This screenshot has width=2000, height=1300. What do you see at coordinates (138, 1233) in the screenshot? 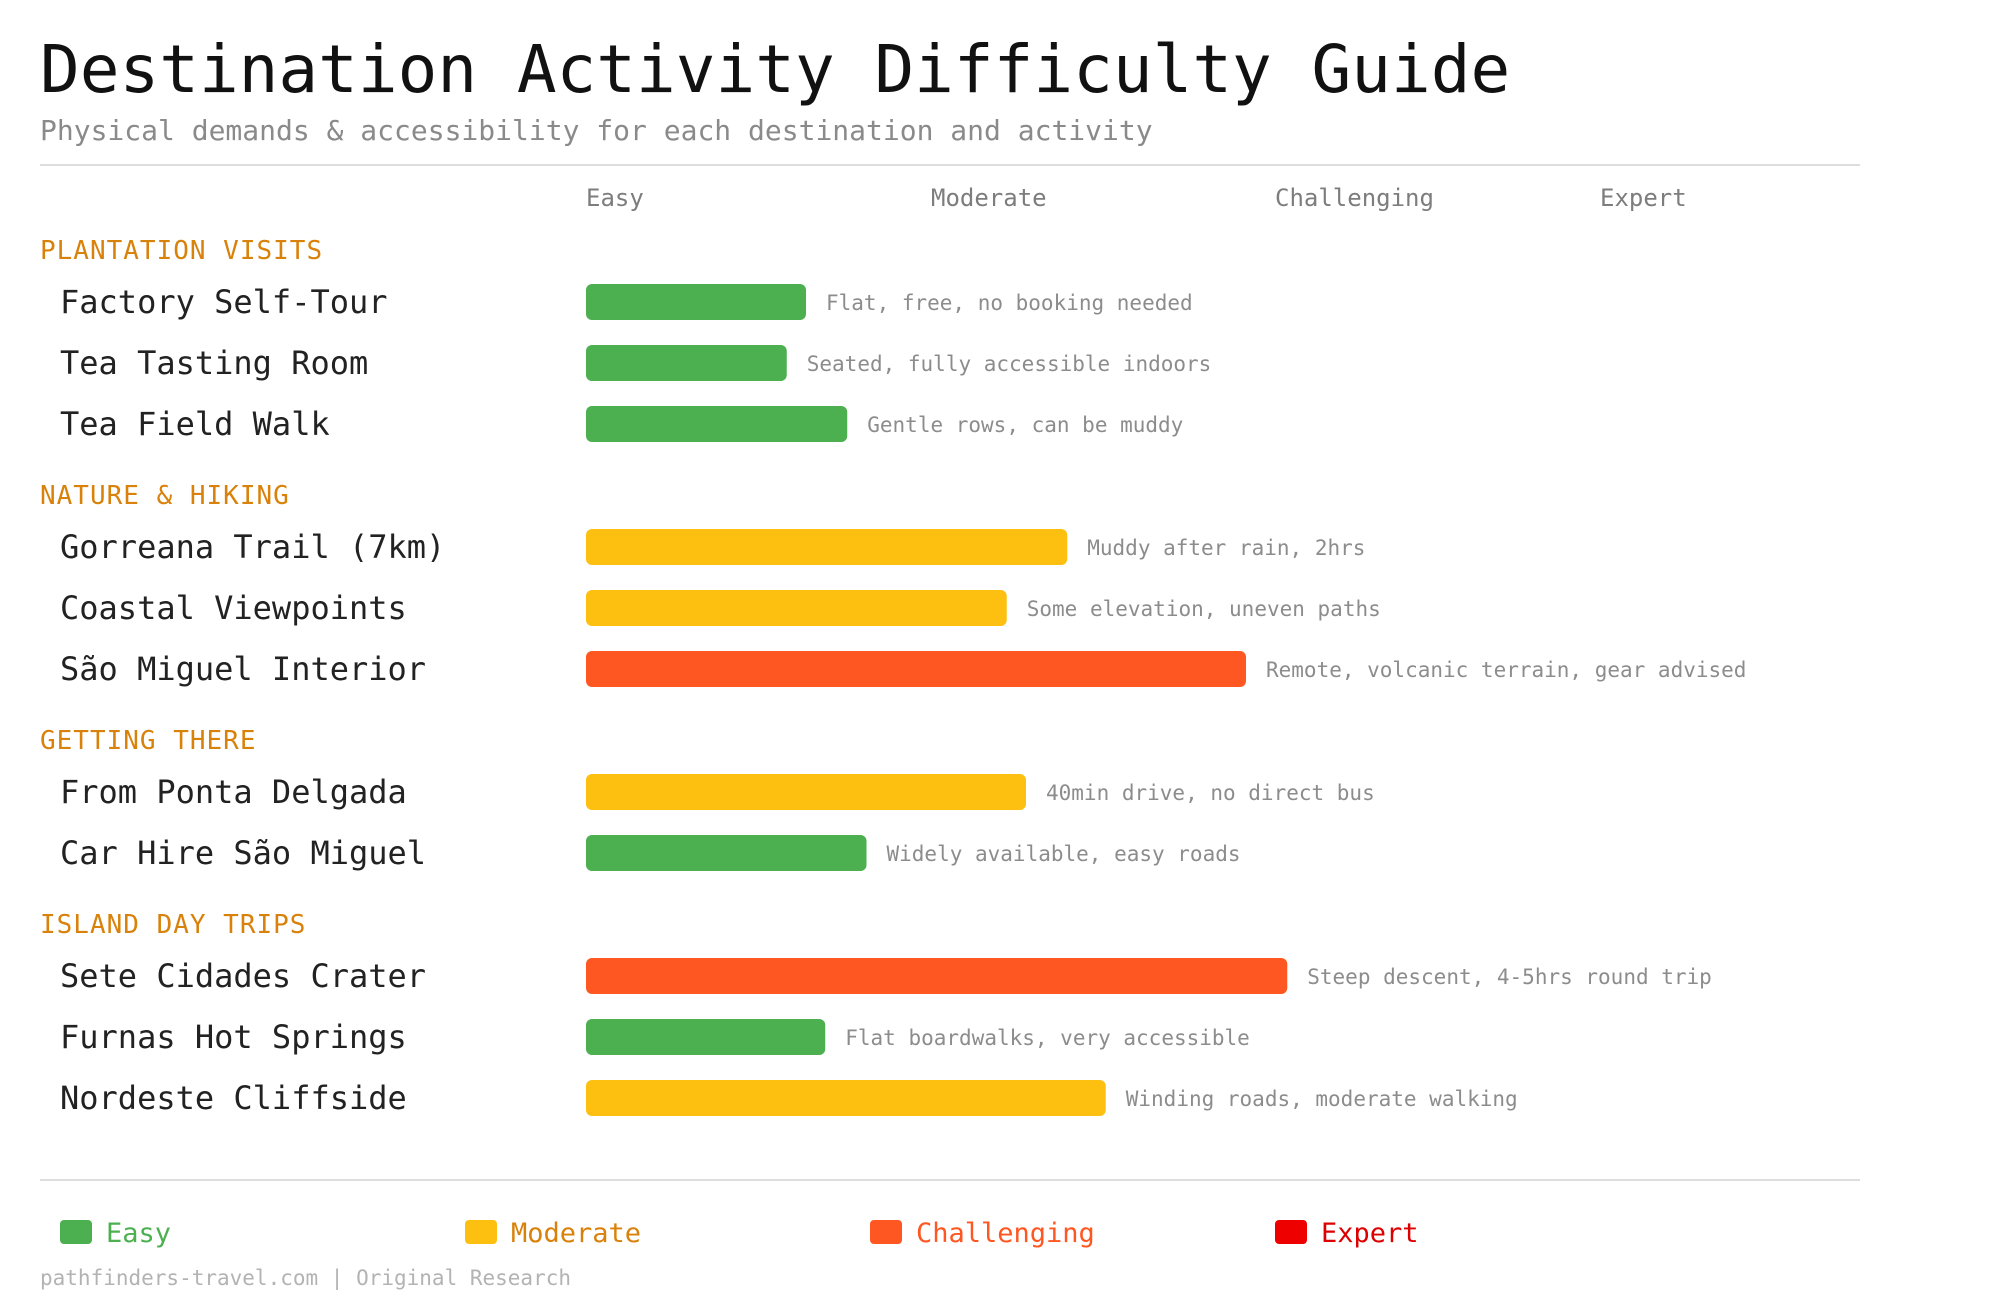
I see `legend-label: Easy` at bounding box center [138, 1233].